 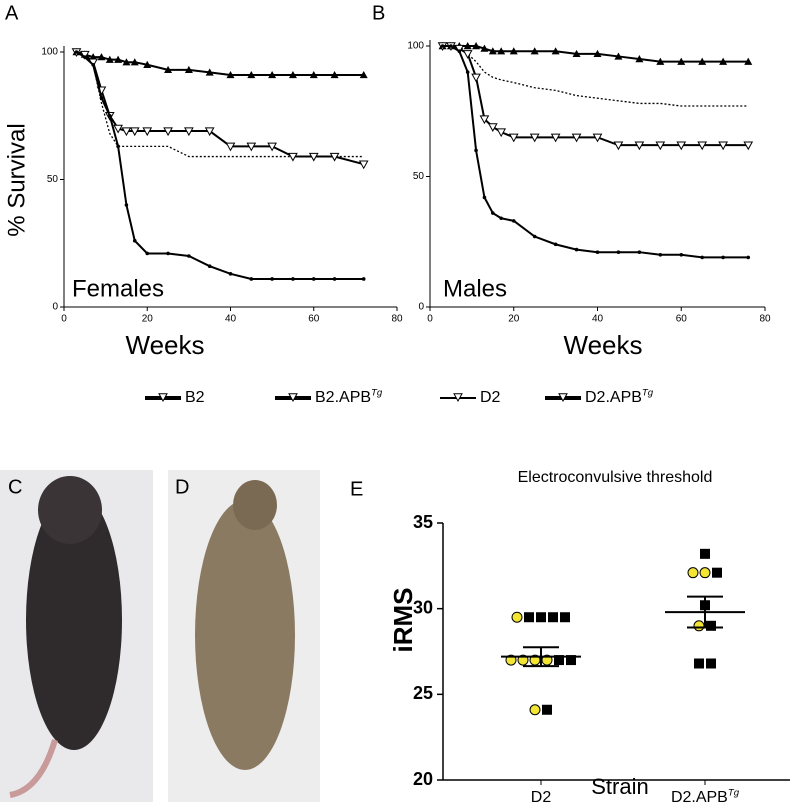 What do you see at coordinates (423, 693) in the screenshot?
I see `y-tick-label: 25` at bounding box center [423, 693].